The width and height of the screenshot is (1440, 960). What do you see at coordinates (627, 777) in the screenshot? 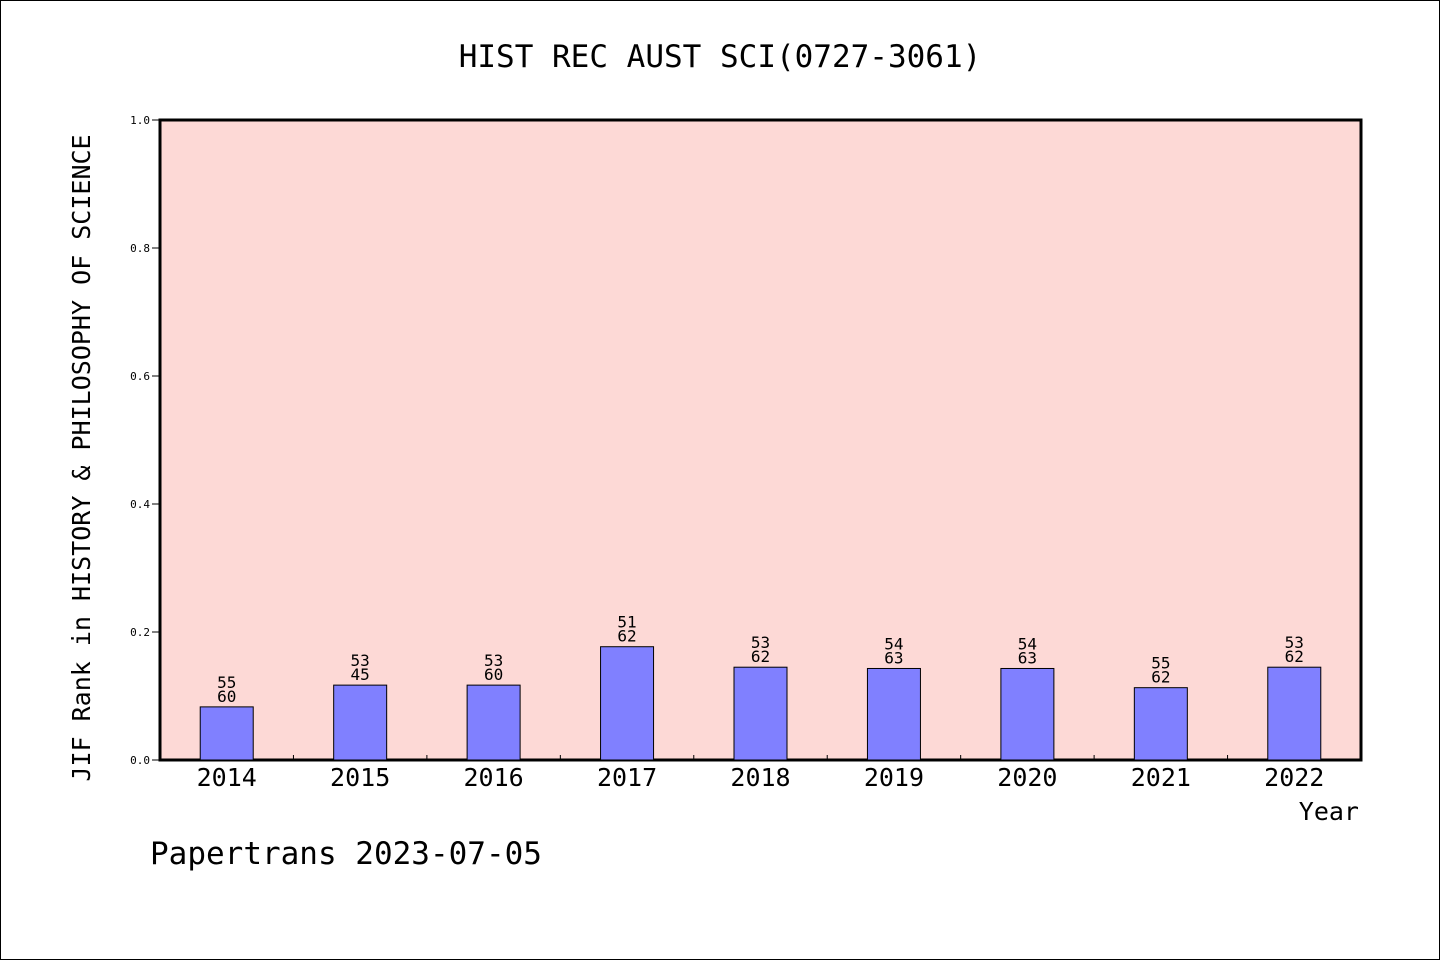
I see `x-tick-label: 2017` at bounding box center [627, 777].